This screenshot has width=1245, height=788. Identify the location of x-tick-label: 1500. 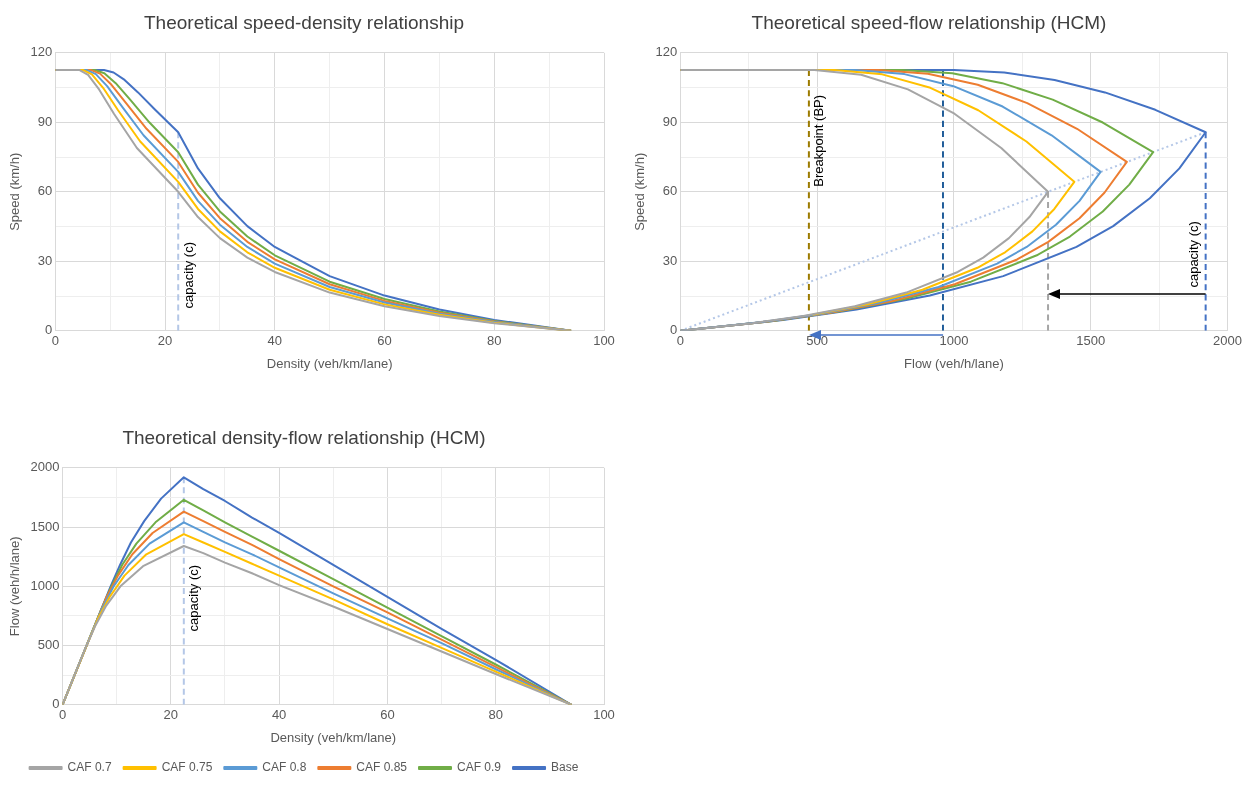
(1091, 341).